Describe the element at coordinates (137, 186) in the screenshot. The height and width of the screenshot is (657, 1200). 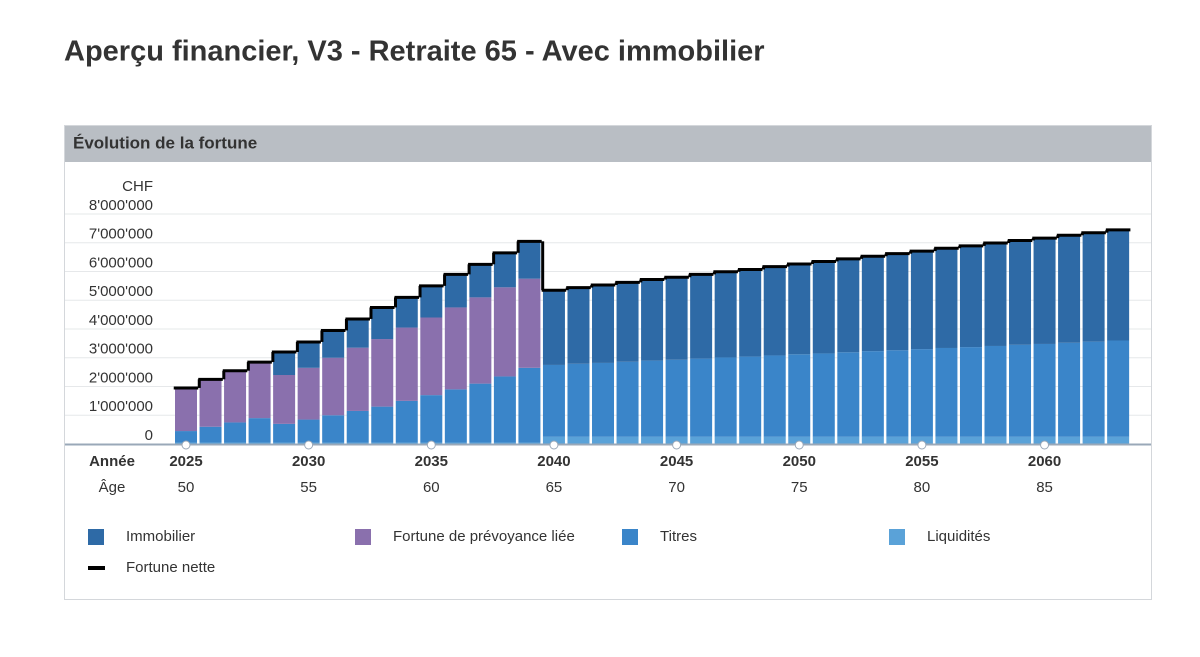
I see `y-unit: CHF` at that location.